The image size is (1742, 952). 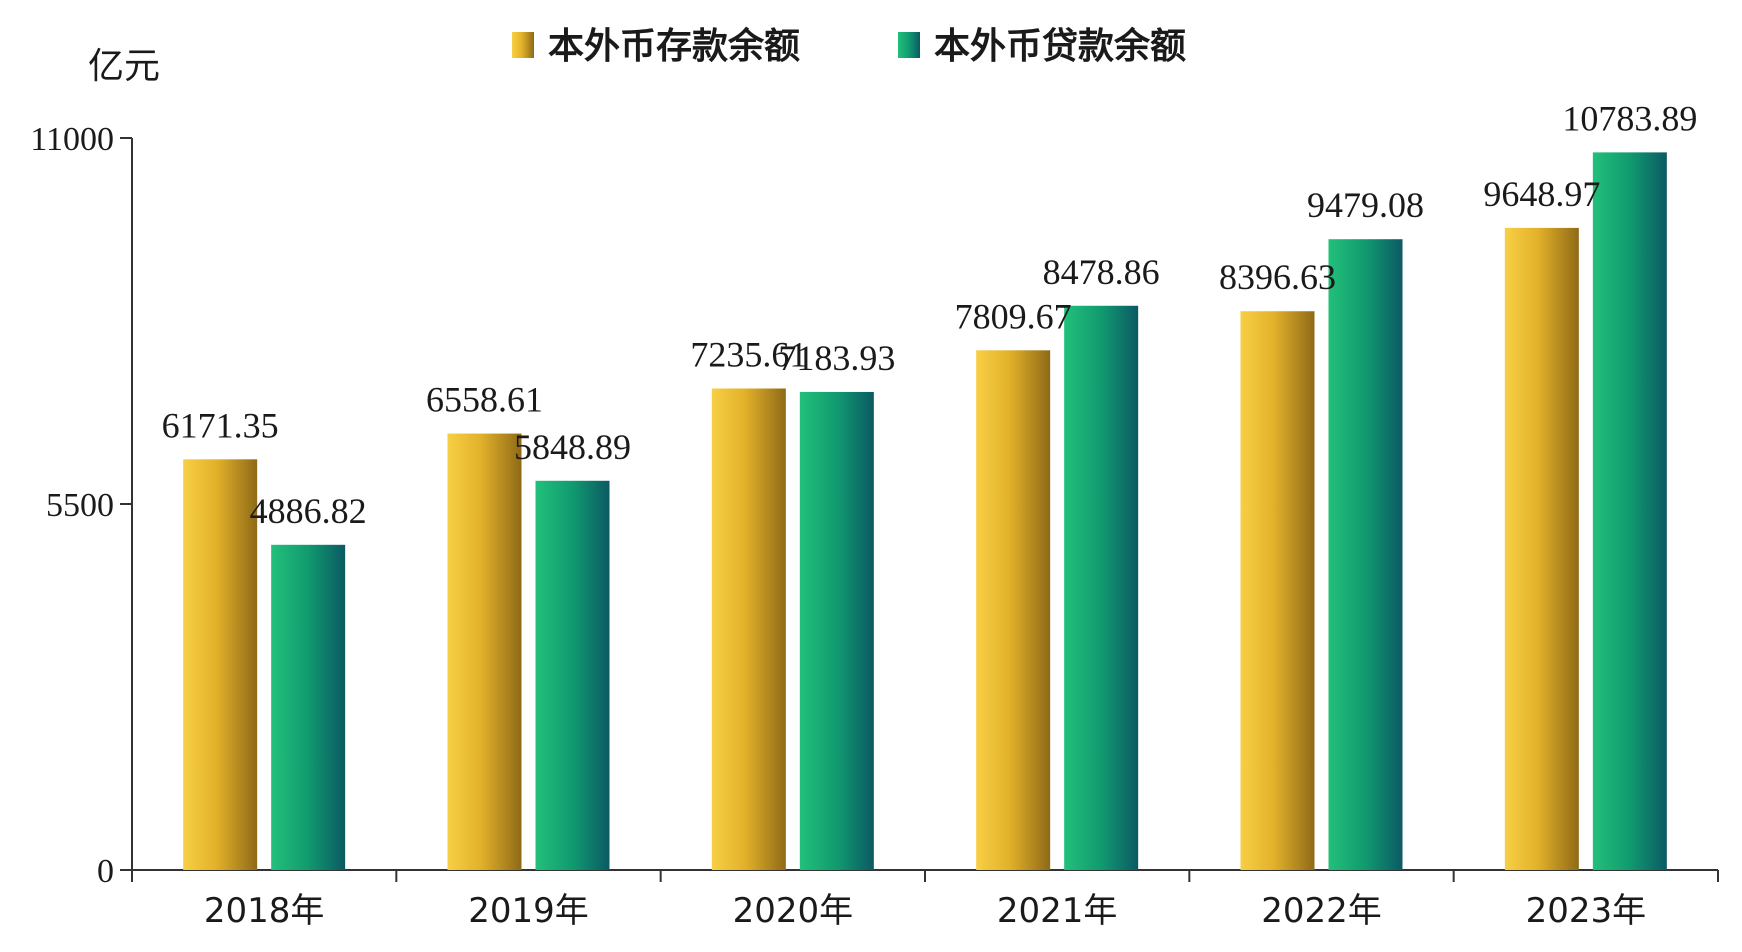 I want to click on data-label-deposit-3: 7809.67, so click(x=1013, y=316).